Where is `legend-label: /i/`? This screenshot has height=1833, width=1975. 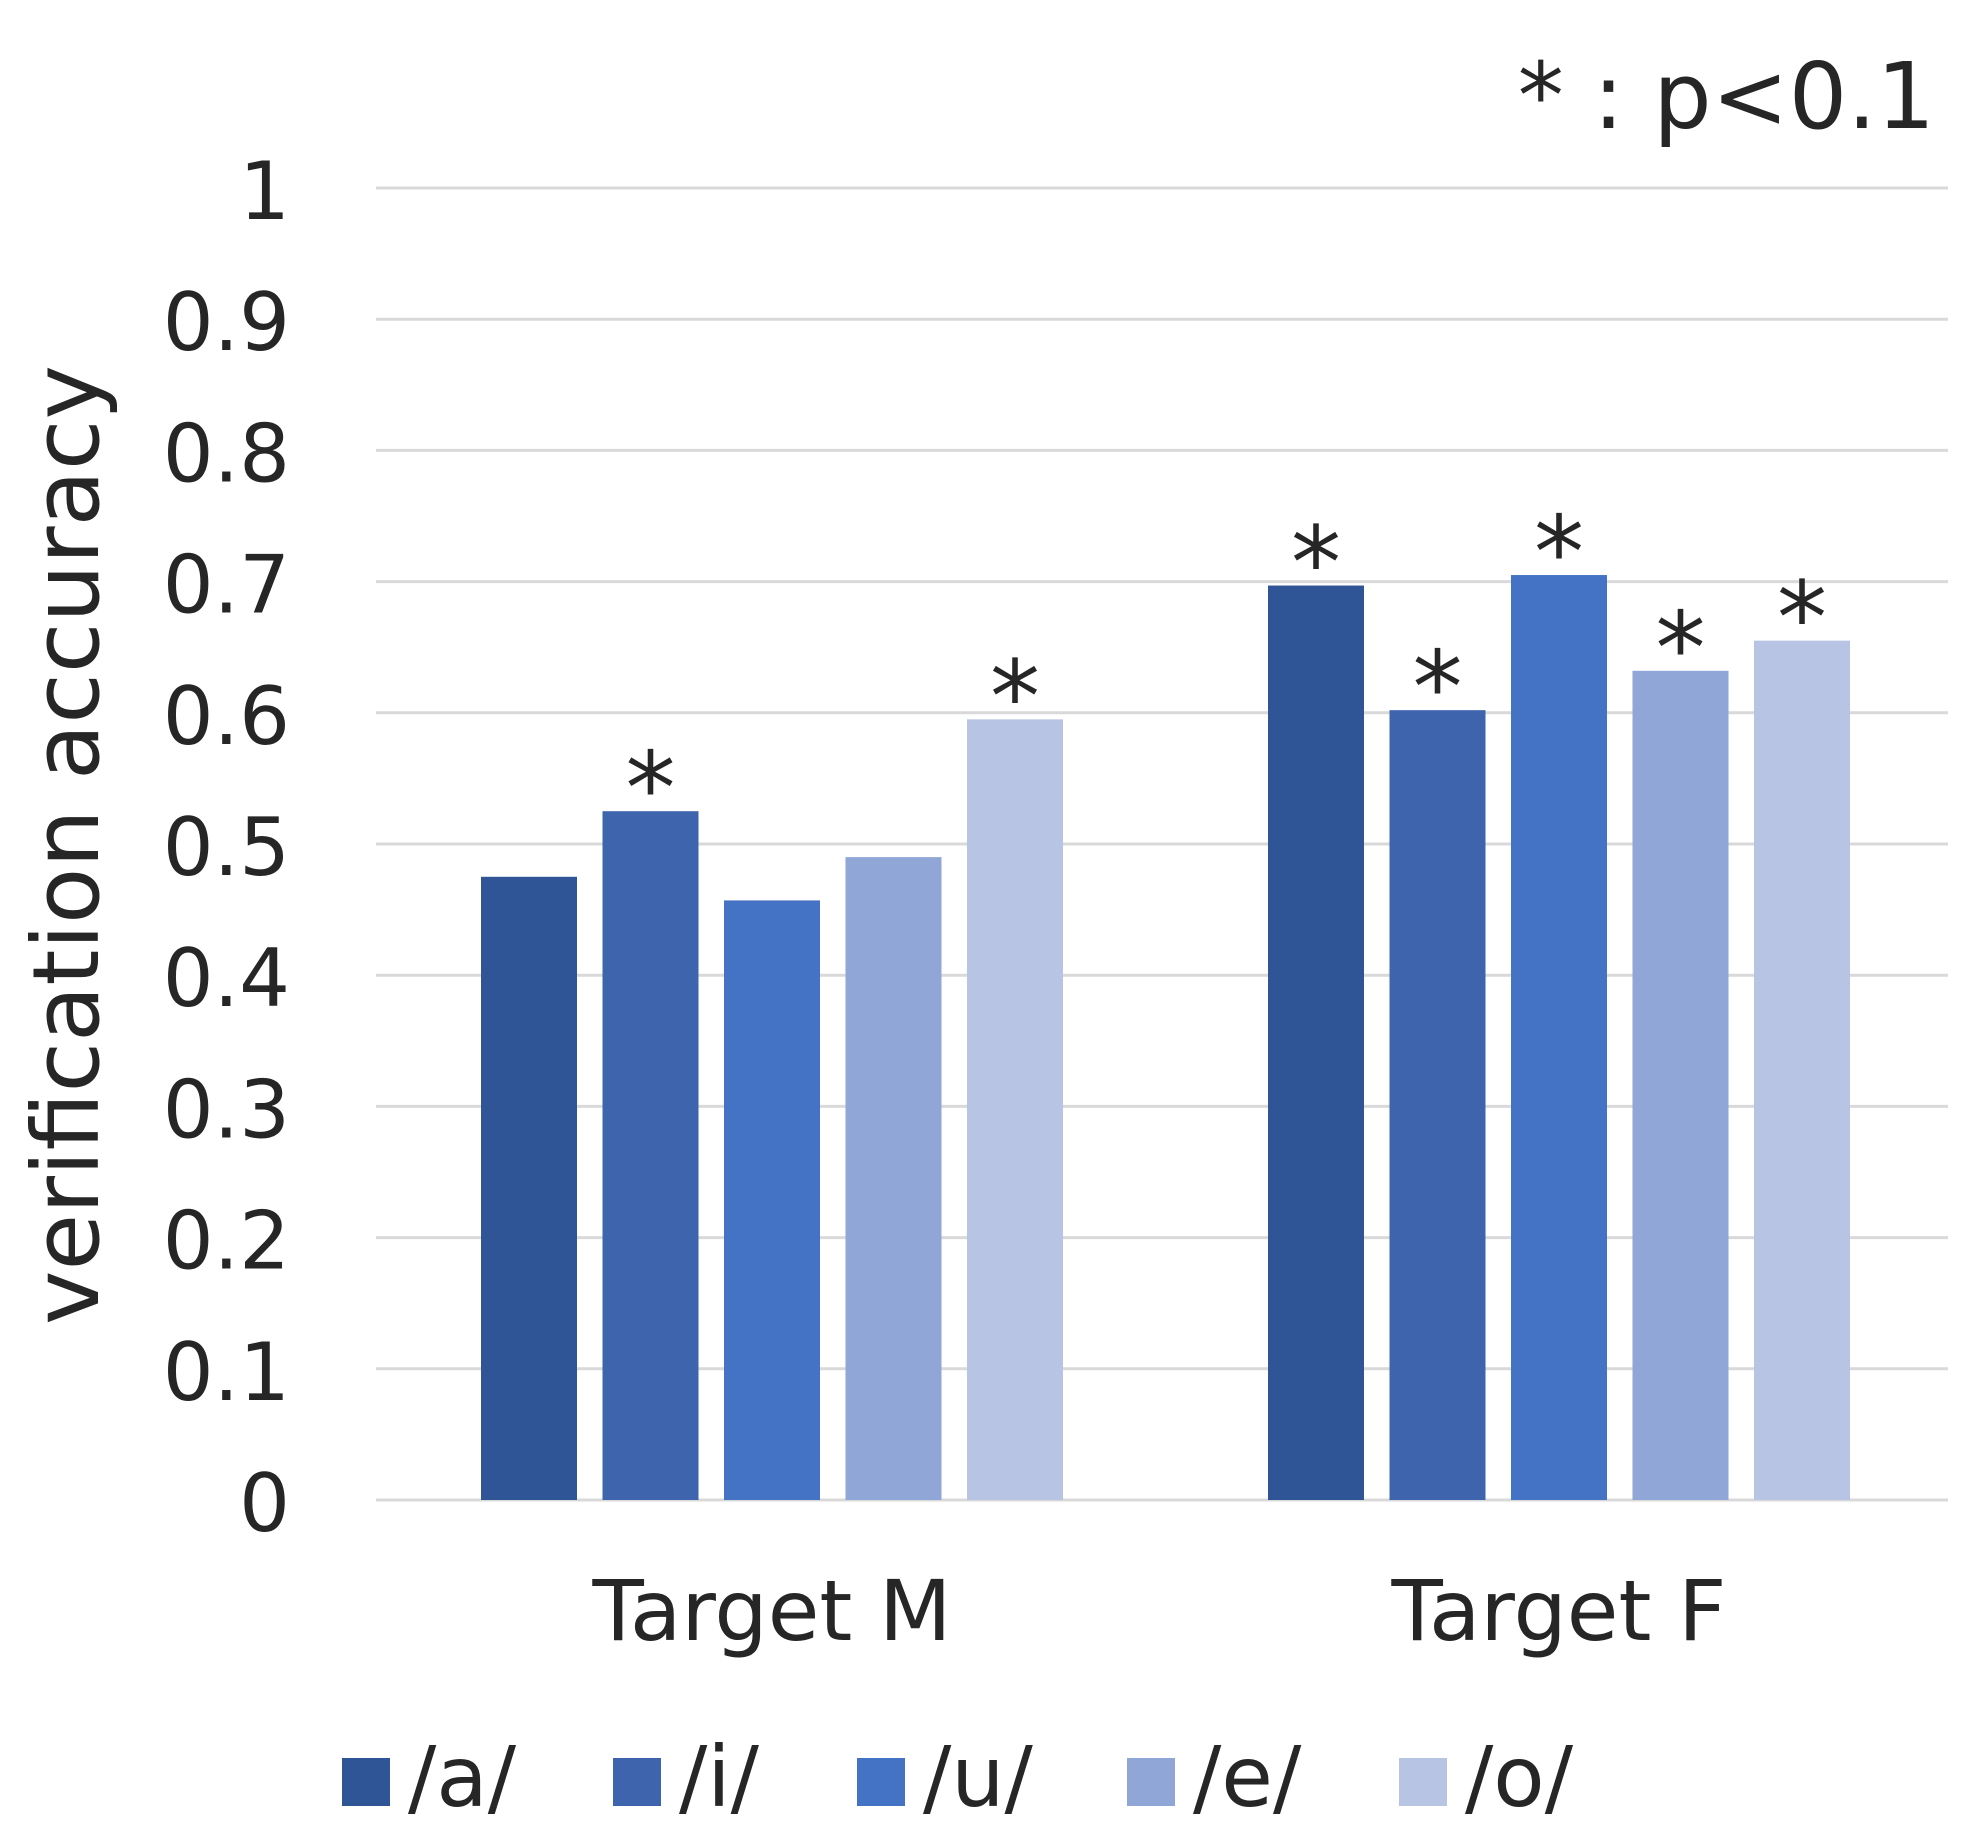
legend-label: /i/ is located at coordinates (719, 1777).